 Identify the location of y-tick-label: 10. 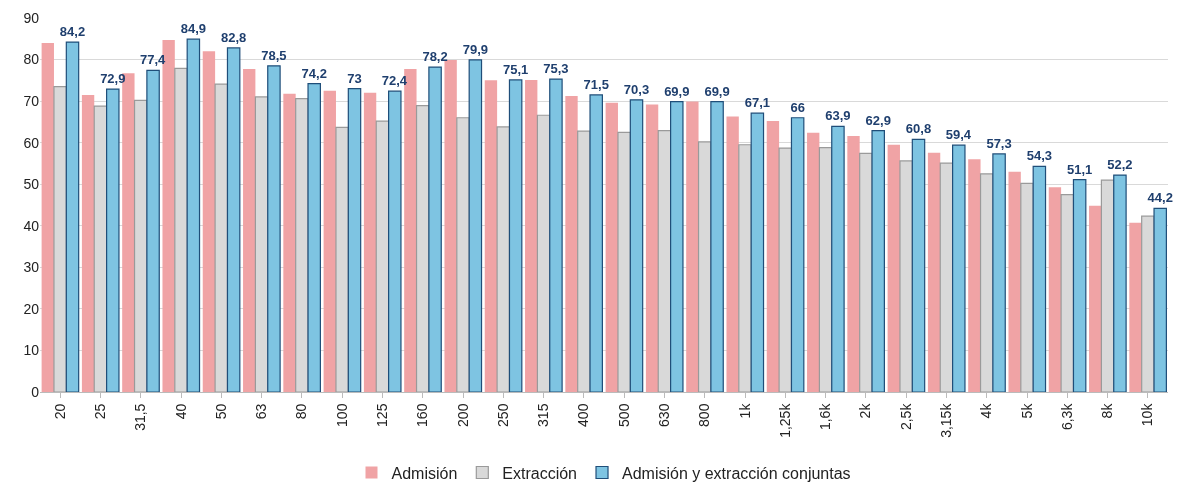
(31, 350).